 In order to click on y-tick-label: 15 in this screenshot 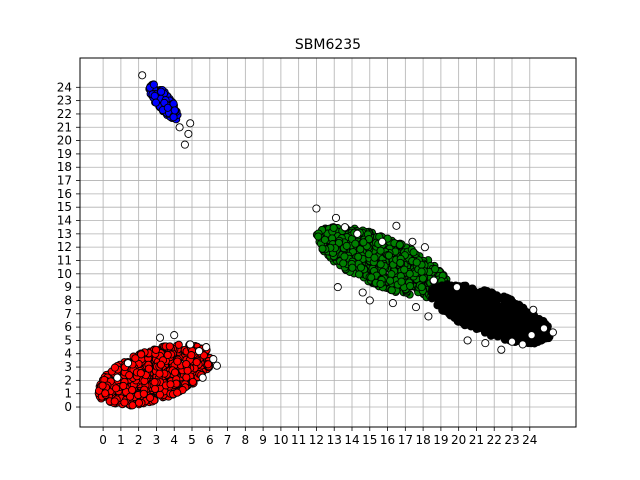, I will do `click(64, 207)`.